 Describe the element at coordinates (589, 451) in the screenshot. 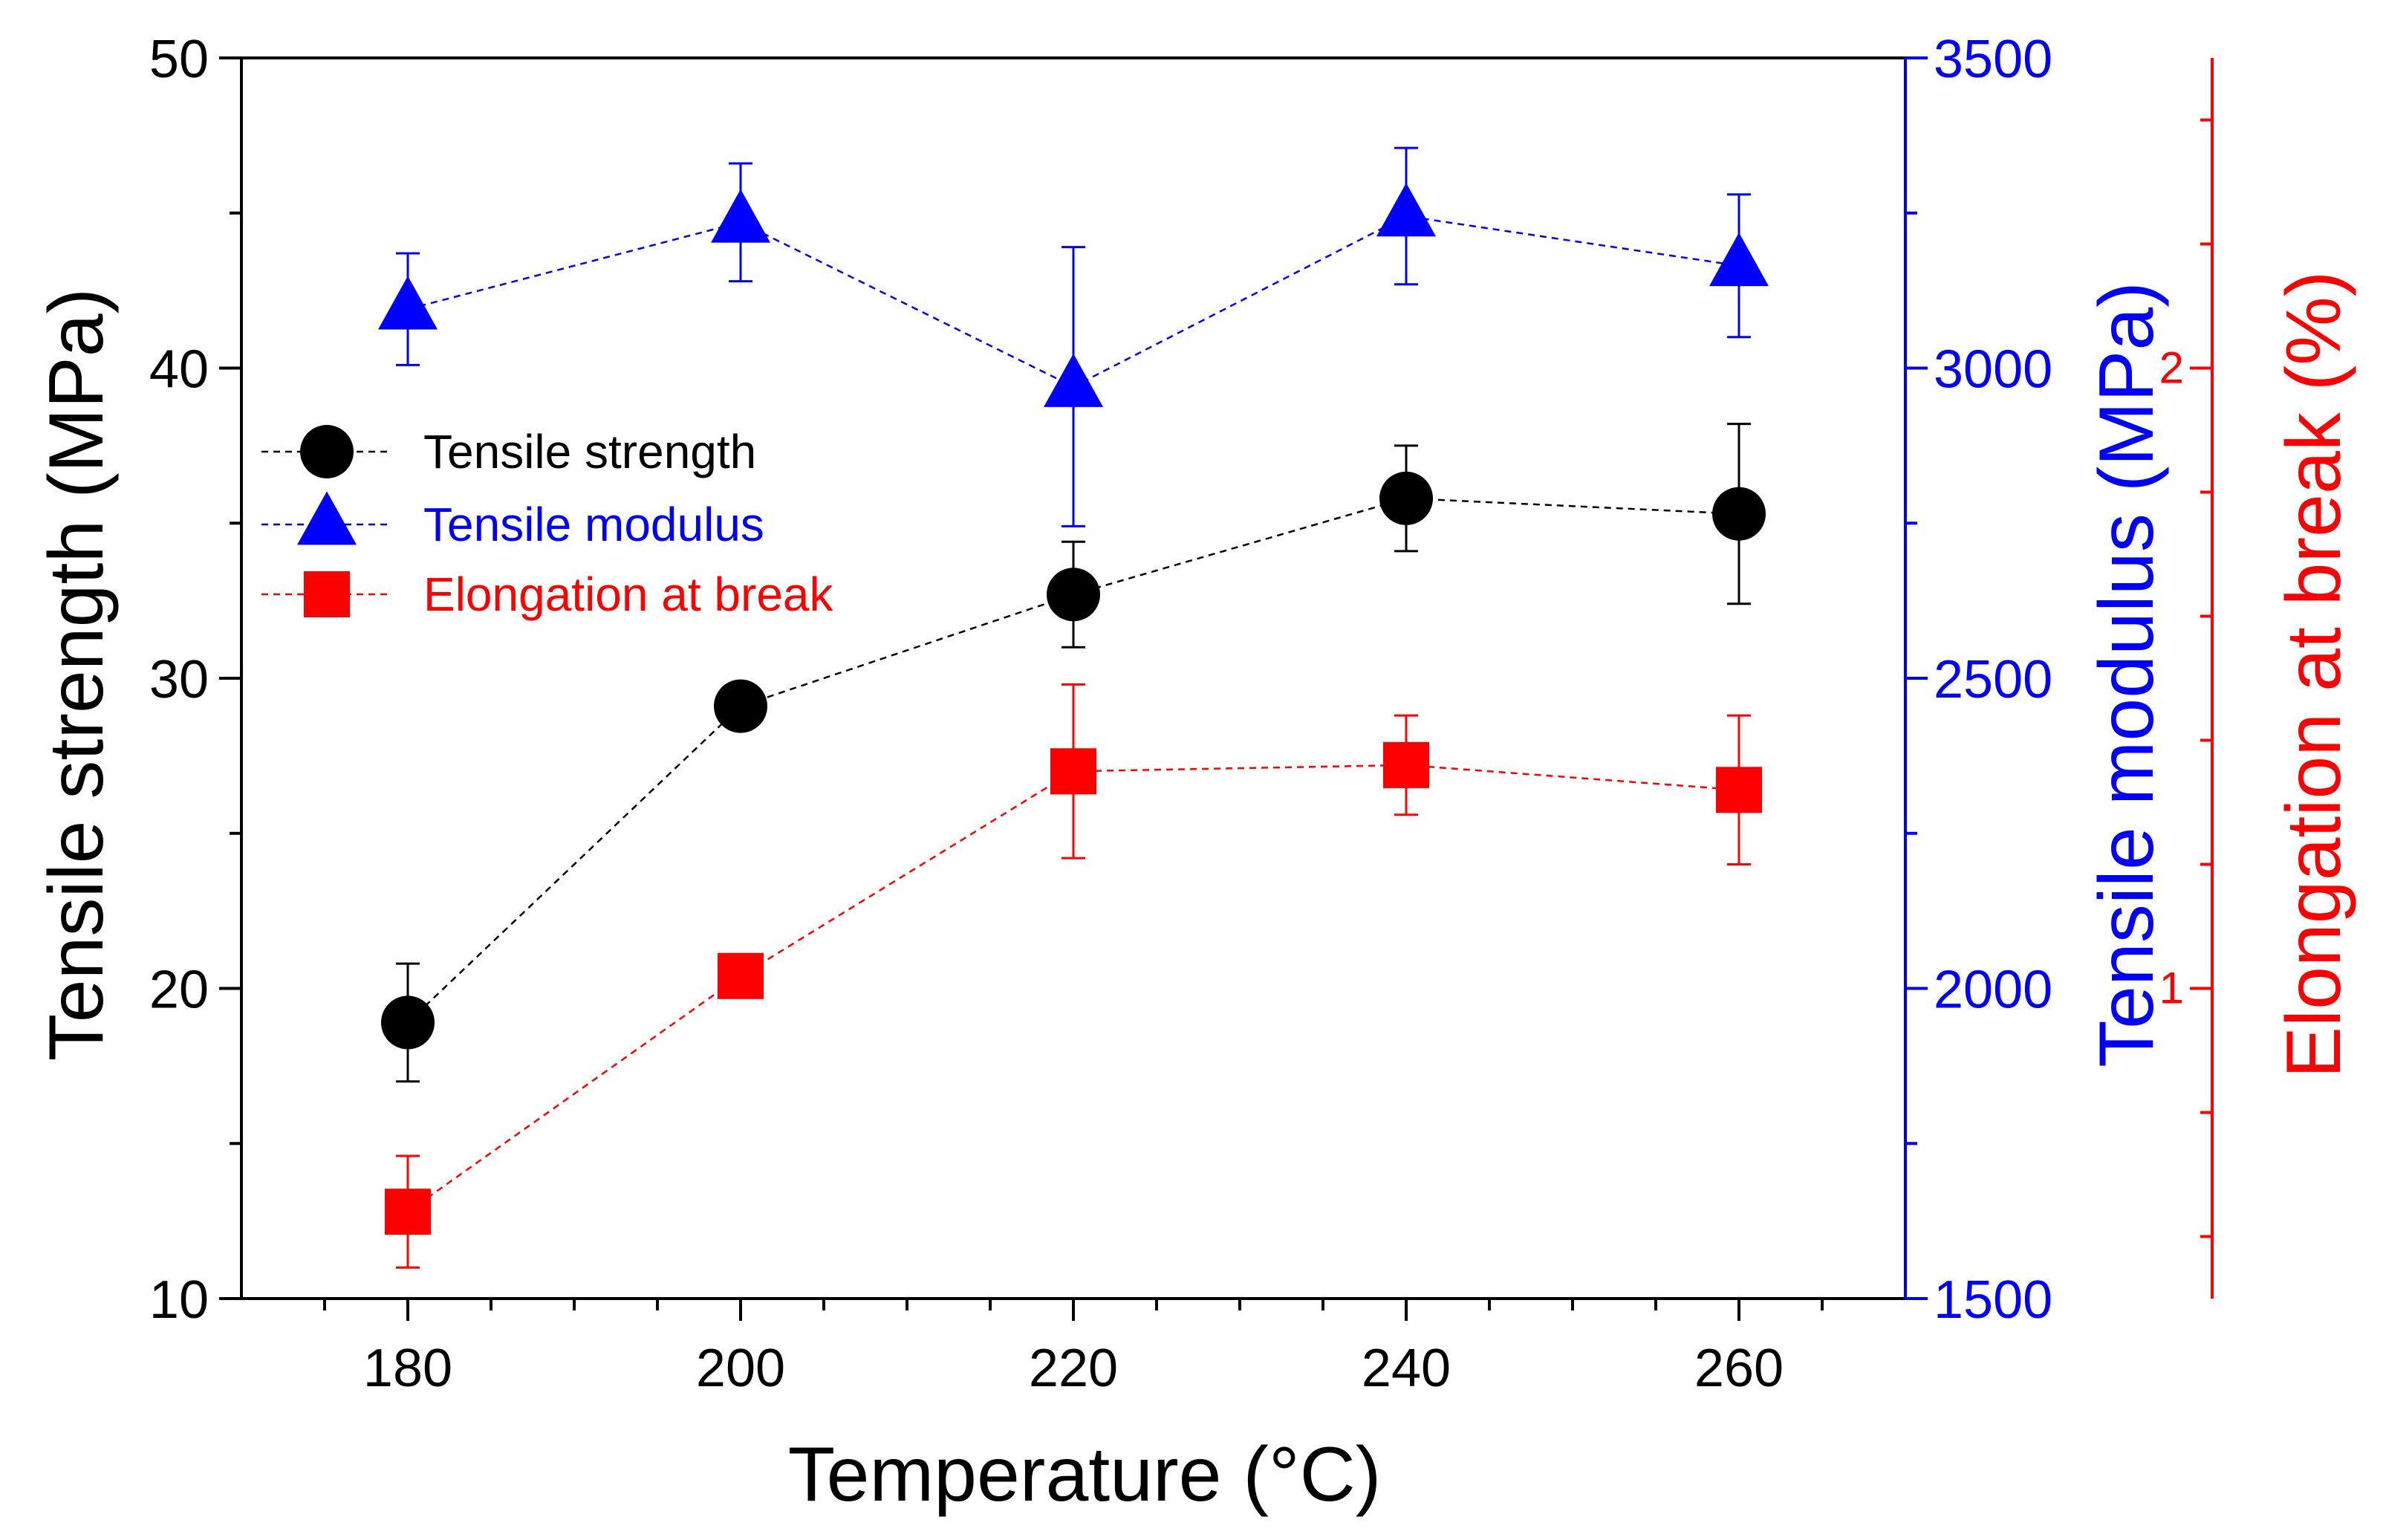

I see `legend-label: Tensile strength` at that location.